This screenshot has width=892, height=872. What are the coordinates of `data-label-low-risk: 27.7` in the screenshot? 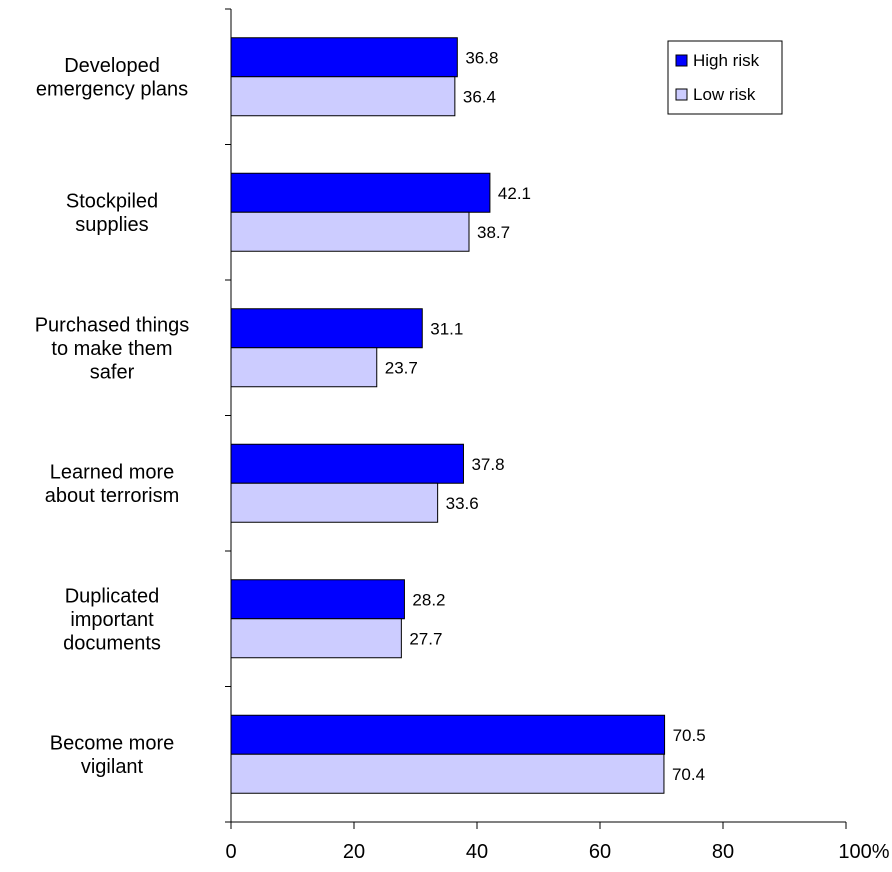 It's located at (425, 638).